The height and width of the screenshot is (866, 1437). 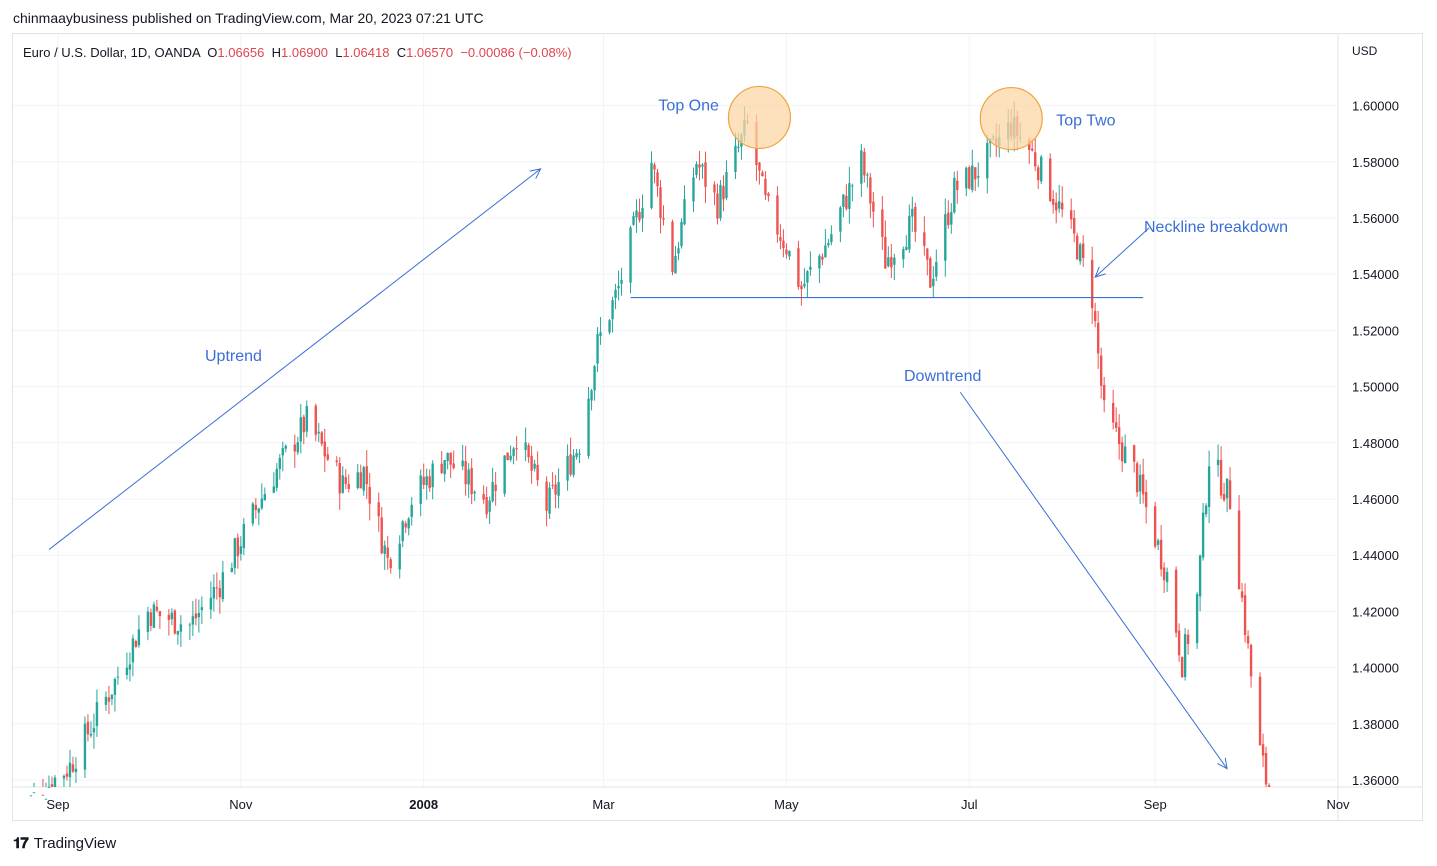 What do you see at coordinates (1375, 218) in the screenshot?
I see `y-tick-label: 1.56000` at bounding box center [1375, 218].